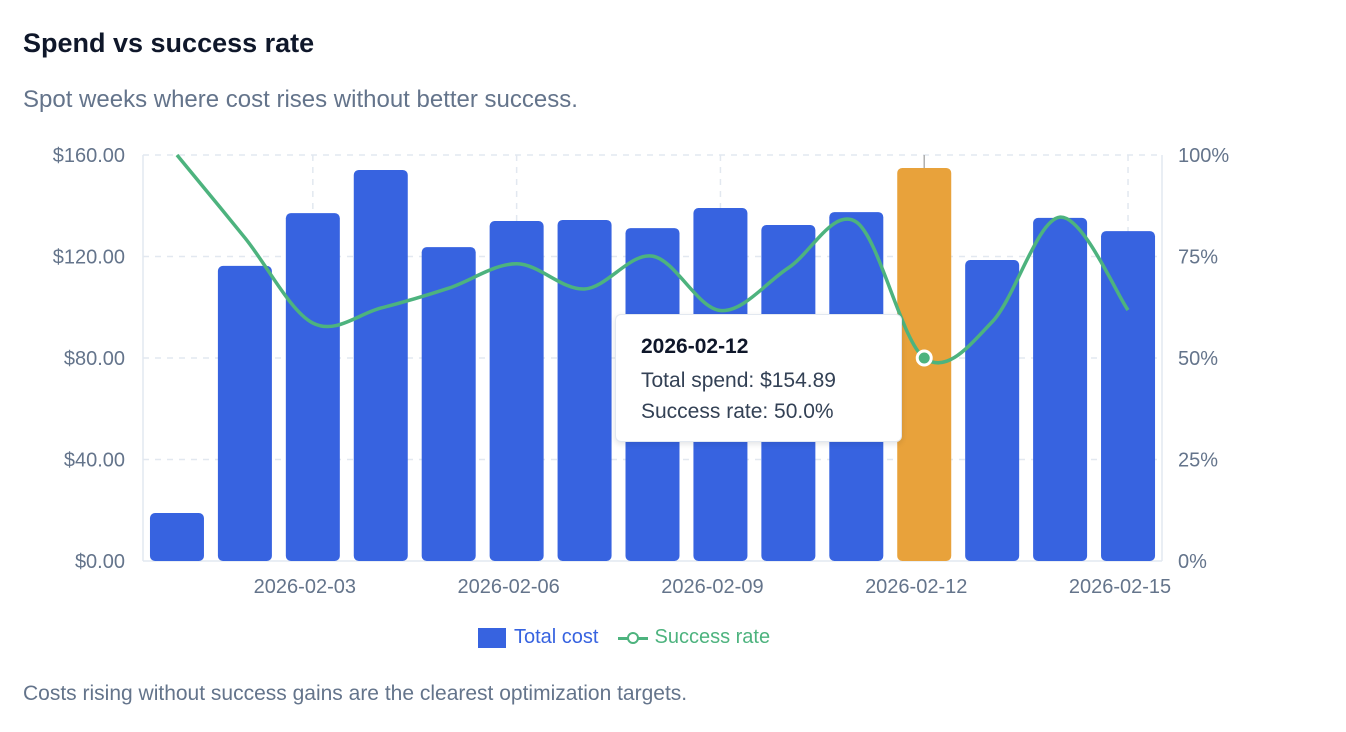 The image size is (1346, 732). Describe the element at coordinates (924, 358) in the screenshot. I see `success-rate-point-active` at that location.